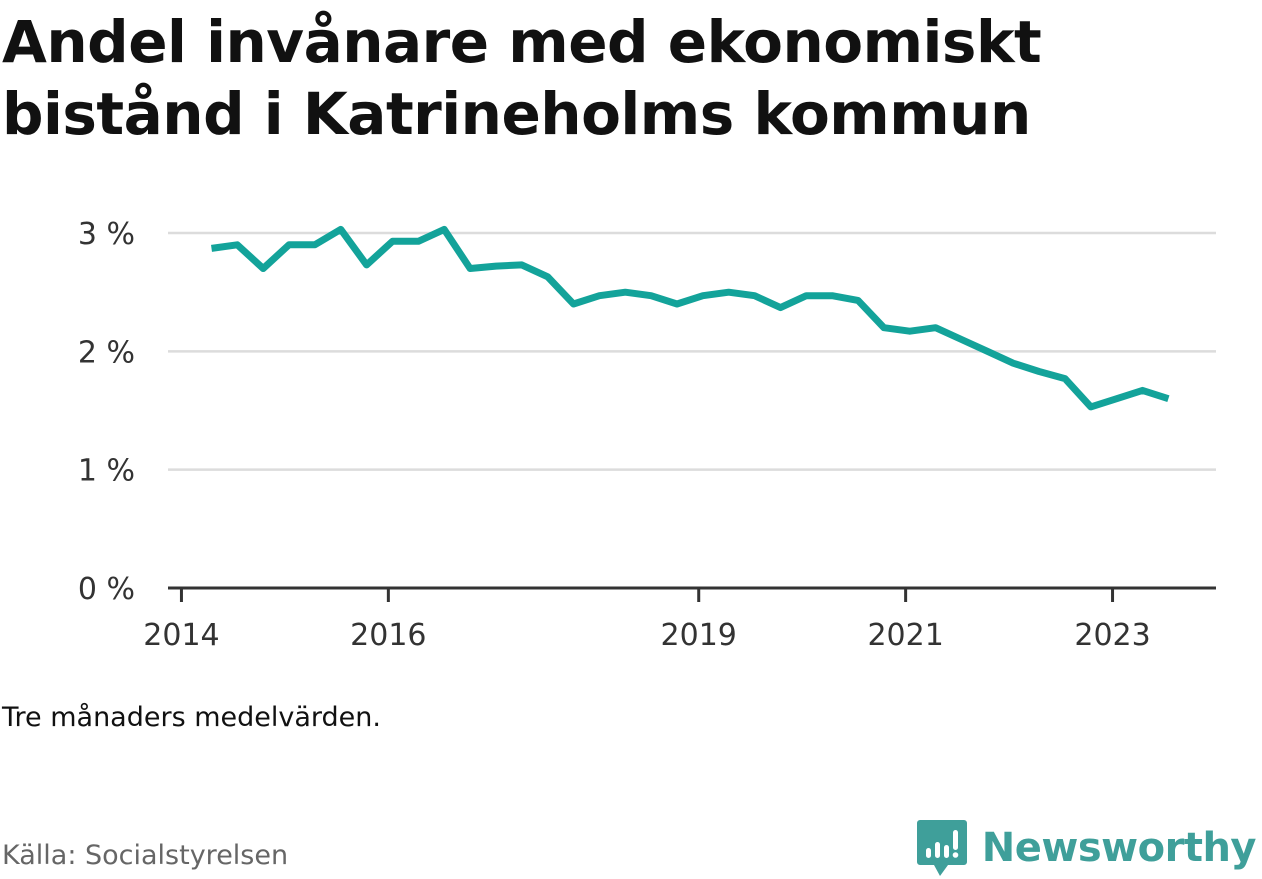 The width and height of the screenshot is (1262, 879). What do you see at coordinates (106, 589) in the screenshot?
I see `y-tick-label: 0 %` at bounding box center [106, 589].